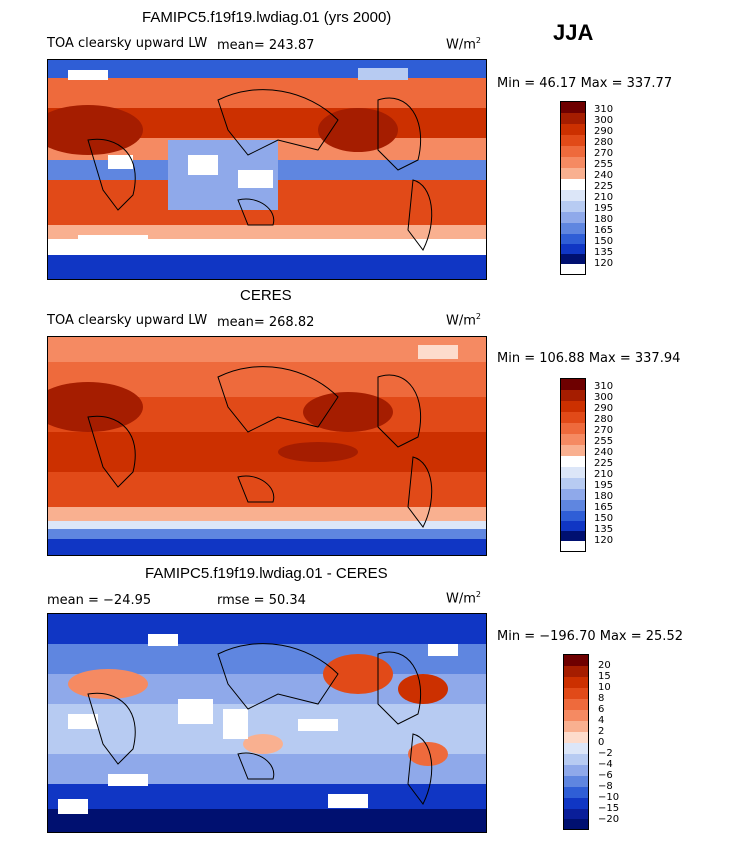 The image size is (733, 844). I want to click on panel2-minmax: Min = 106.88 Max = 337.94, so click(589, 358).